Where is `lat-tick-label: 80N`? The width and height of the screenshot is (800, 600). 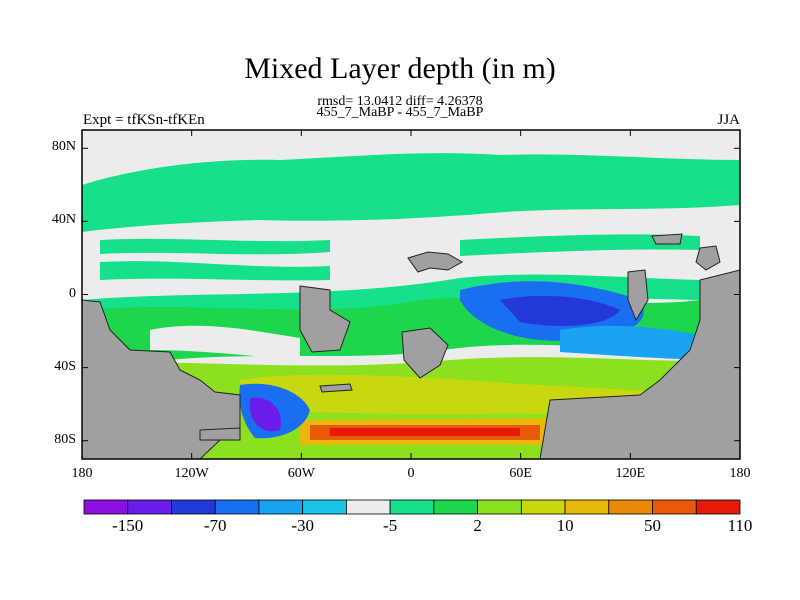 lat-tick-label: 80N is located at coordinates (63, 147).